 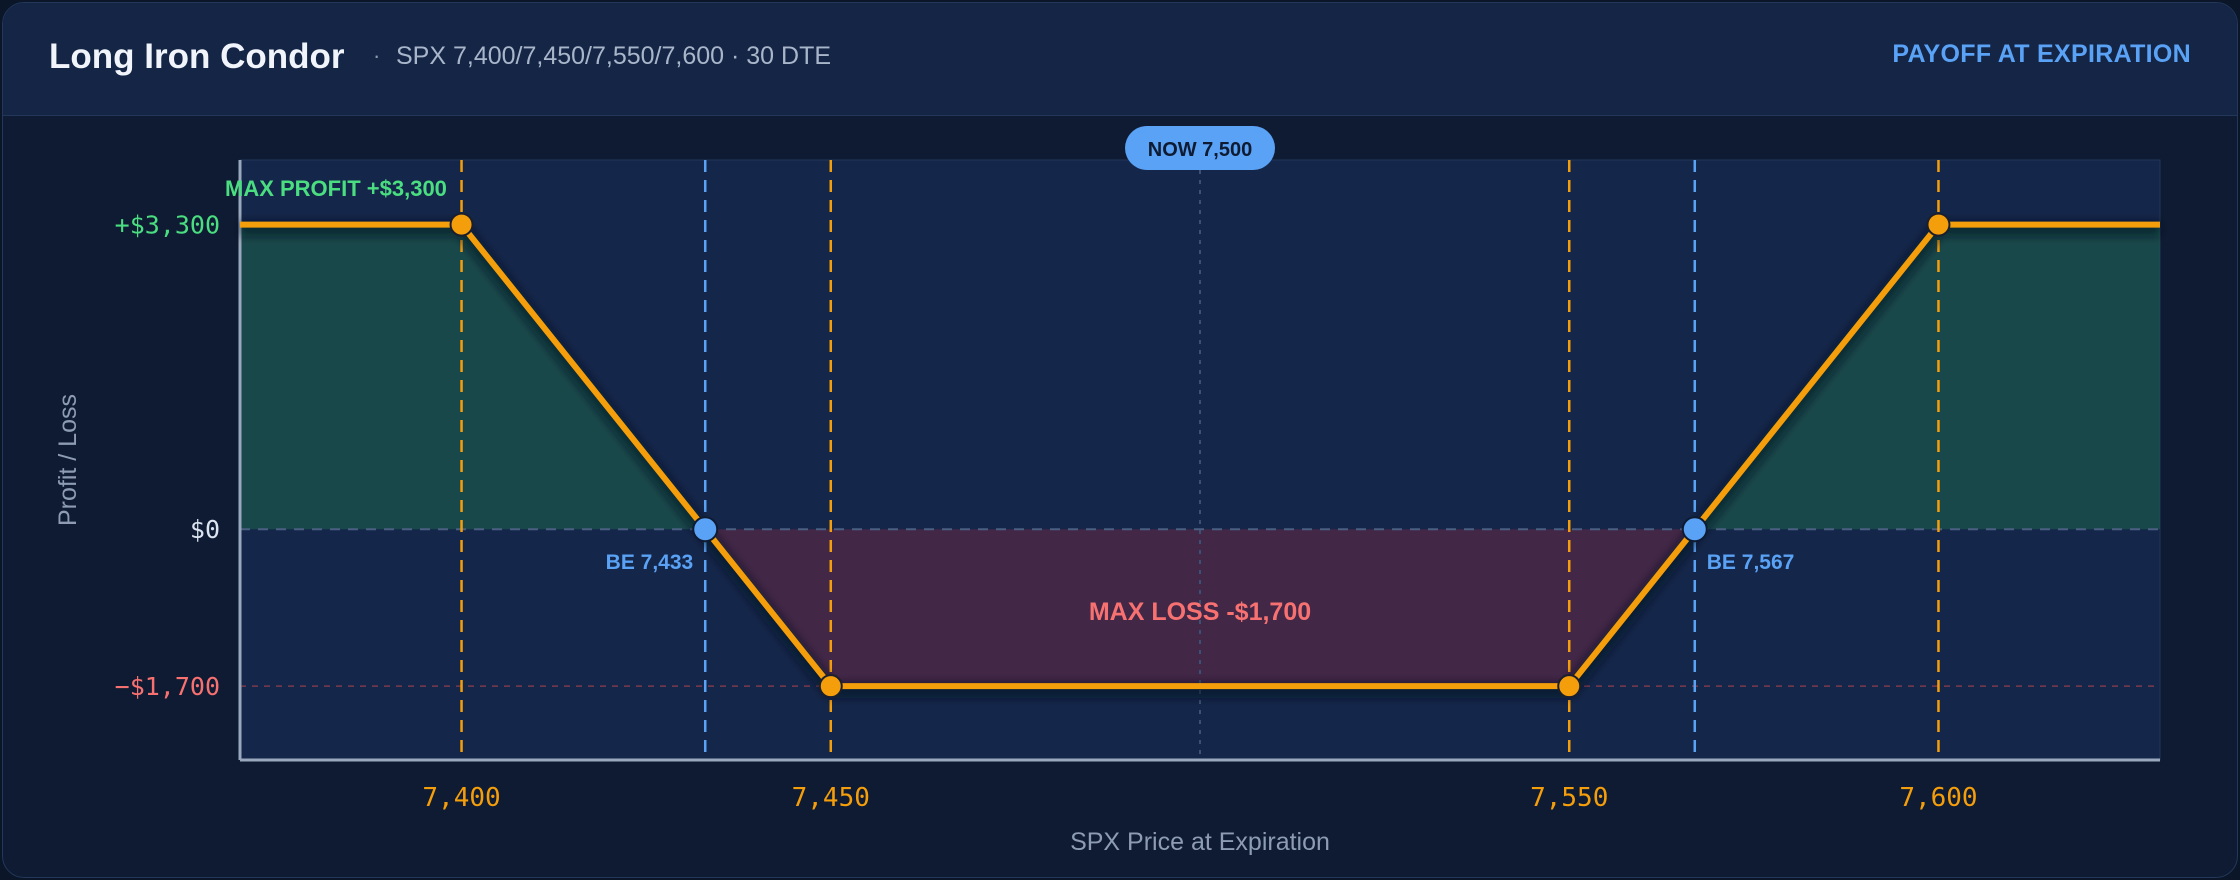 What do you see at coordinates (1200, 612) in the screenshot?
I see `max-loss-label: MAX LOSS -$1,700` at bounding box center [1200, 612].